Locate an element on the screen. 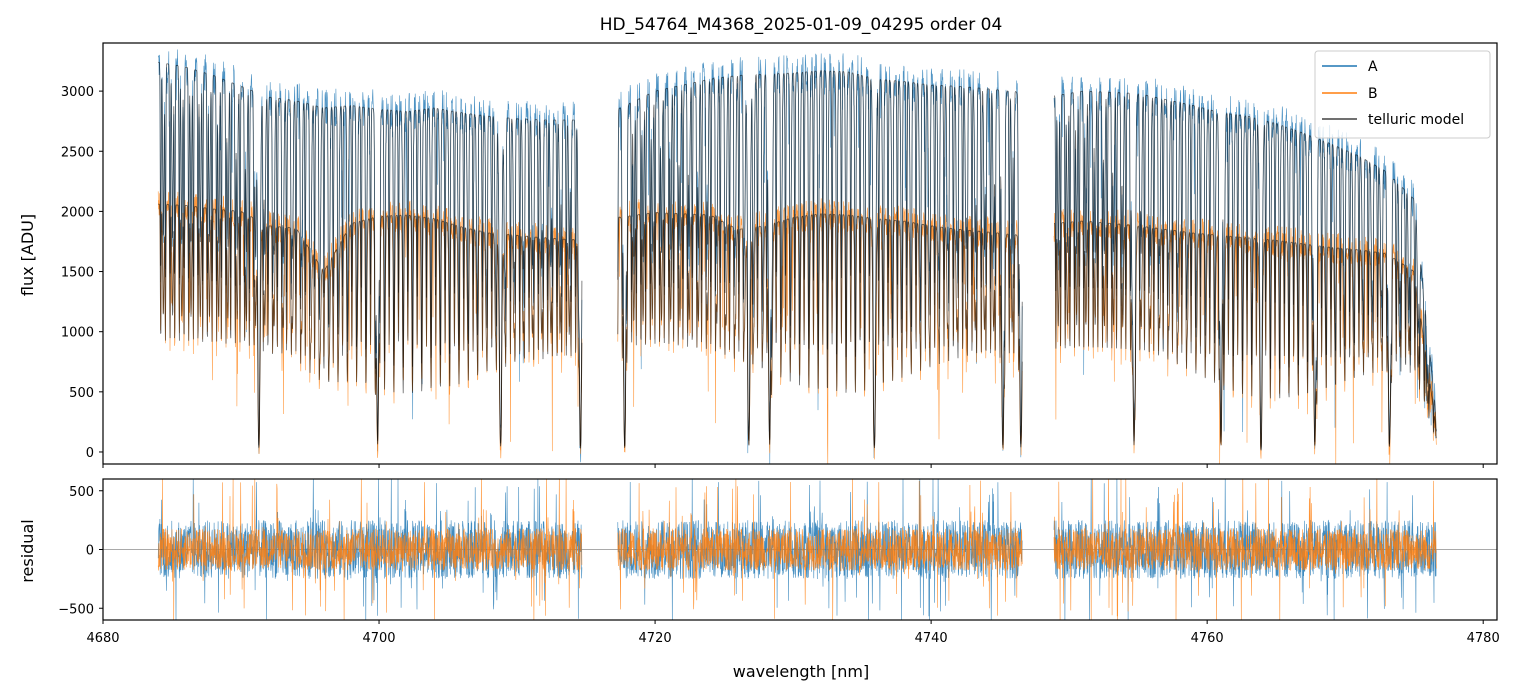  legend-label-b: B is located at coordinates (1373, 94).